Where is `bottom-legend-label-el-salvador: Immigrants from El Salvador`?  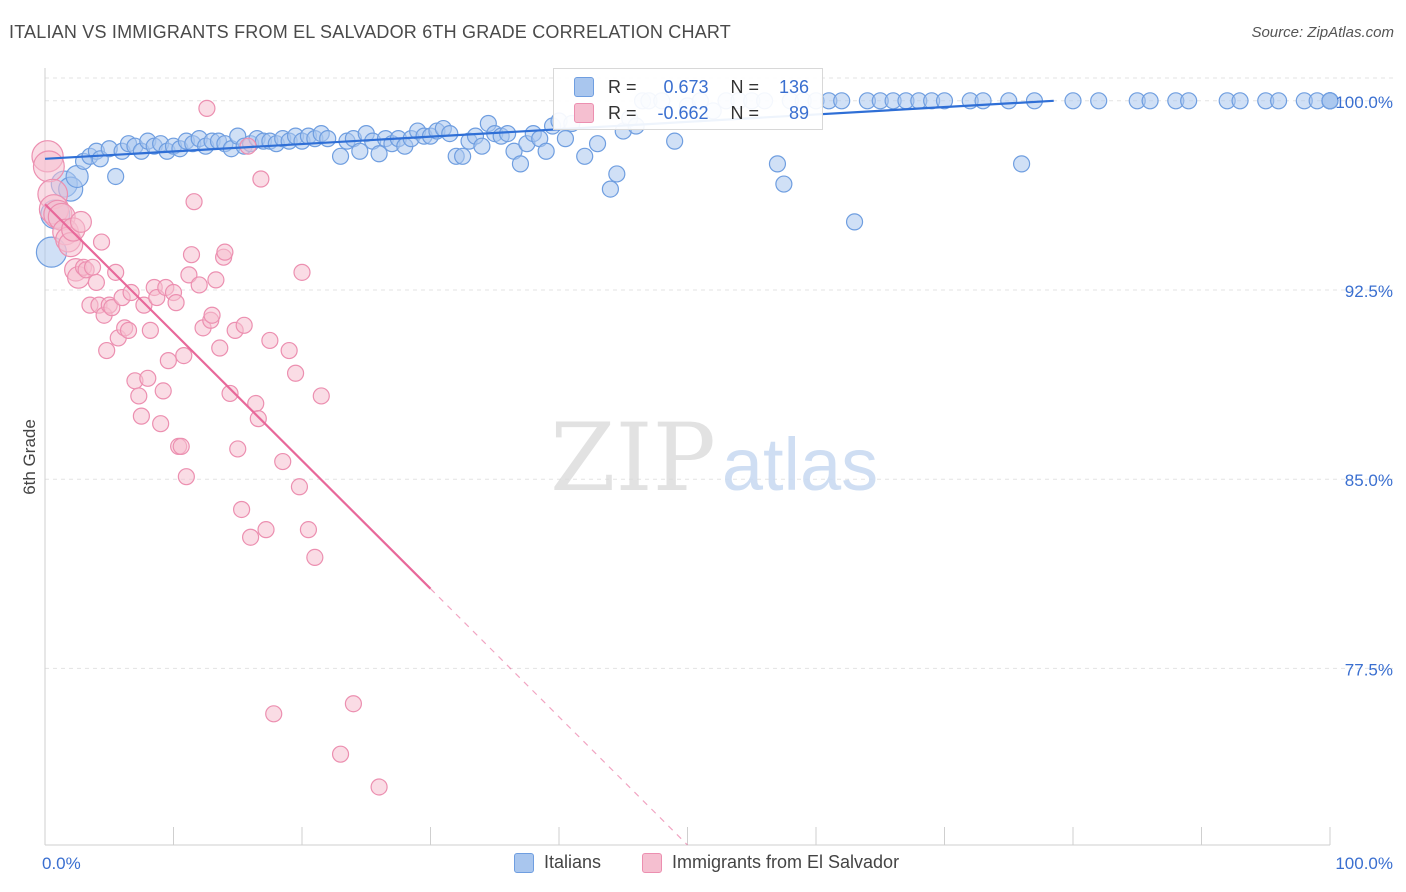
bottom-legend-label-el-salvador: Immigrants from El Salvador is located at coordinates (786, 862).